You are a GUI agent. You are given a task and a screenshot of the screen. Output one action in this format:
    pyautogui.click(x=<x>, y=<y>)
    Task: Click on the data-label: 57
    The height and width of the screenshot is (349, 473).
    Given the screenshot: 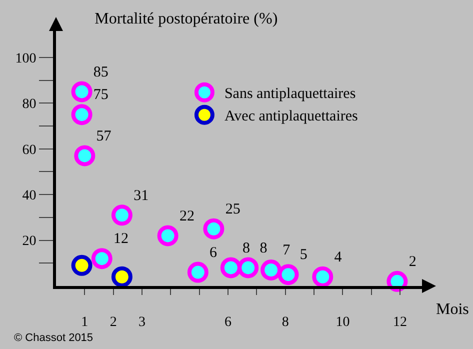 What is the action you would take?
    pyautogui.click(x=104, y=136)
    